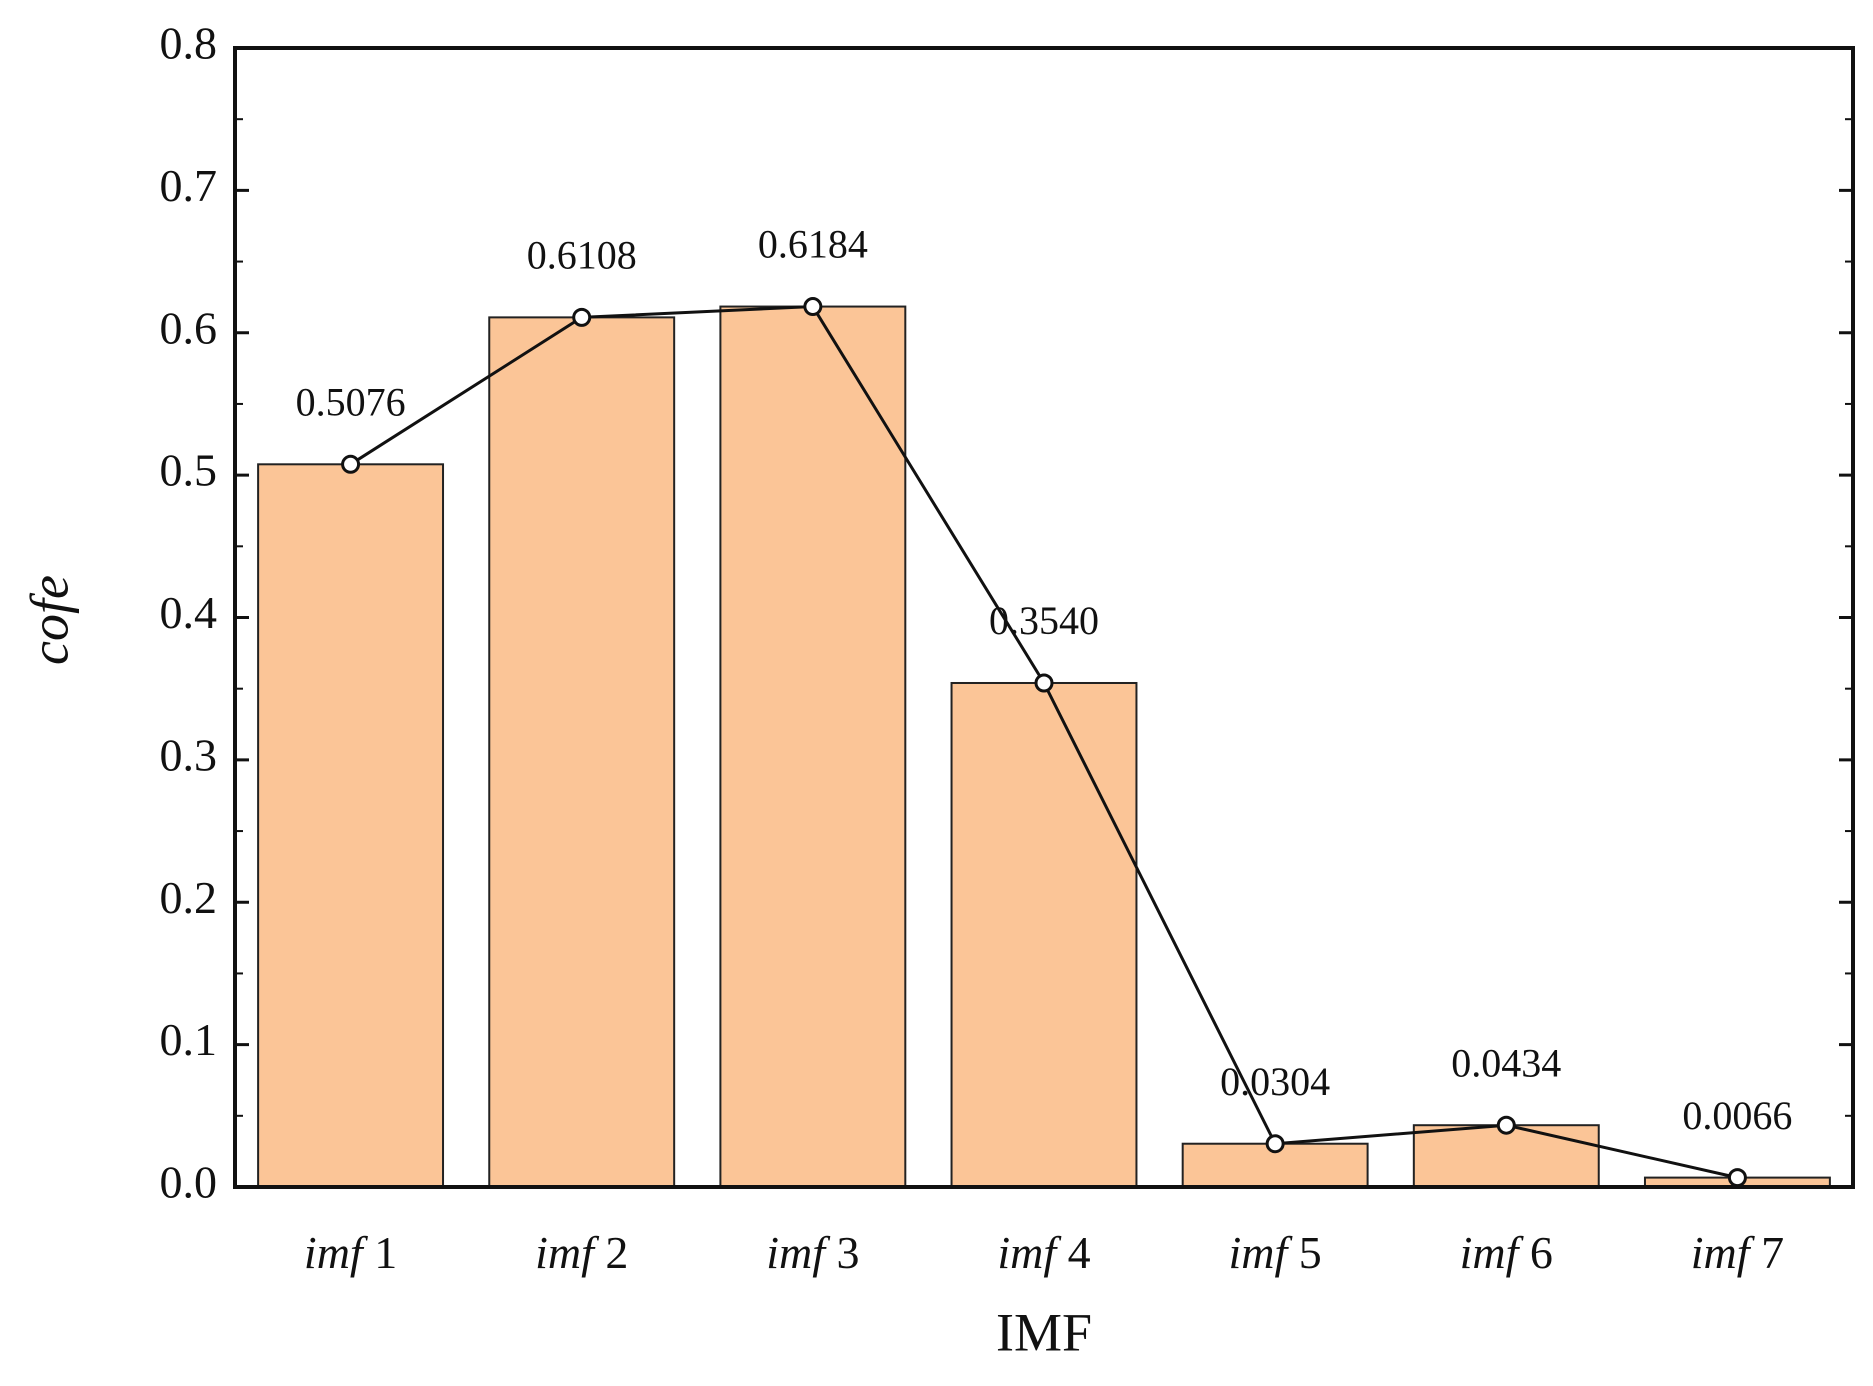 This screenshot has width=1873, height=1386. I want to click on y-tick-label: 0.5, so click(189, 470).